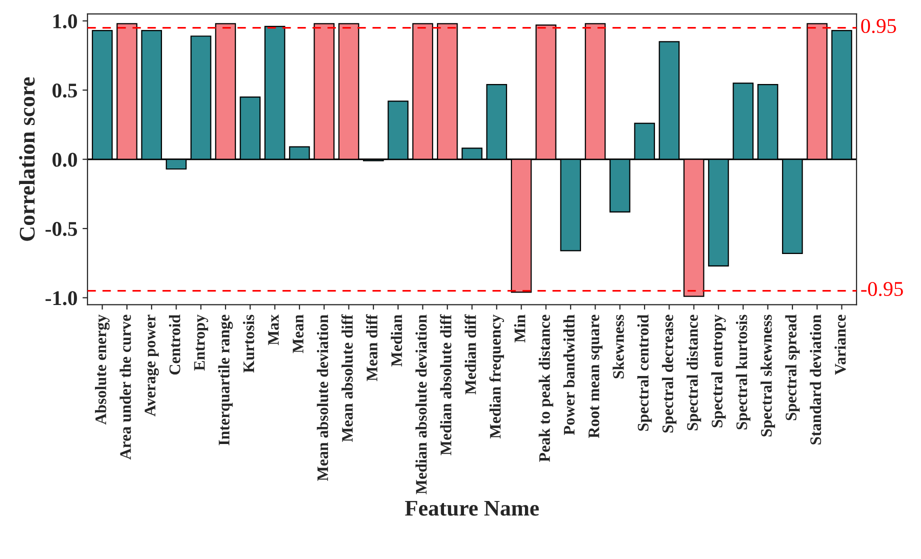 The height and width of the screenshot is (559, 921). What do you see at coordinates (669, 373) in the screenshot?
I see `x-tick-label: Spectral decrease` at bounding box center [669, 373].